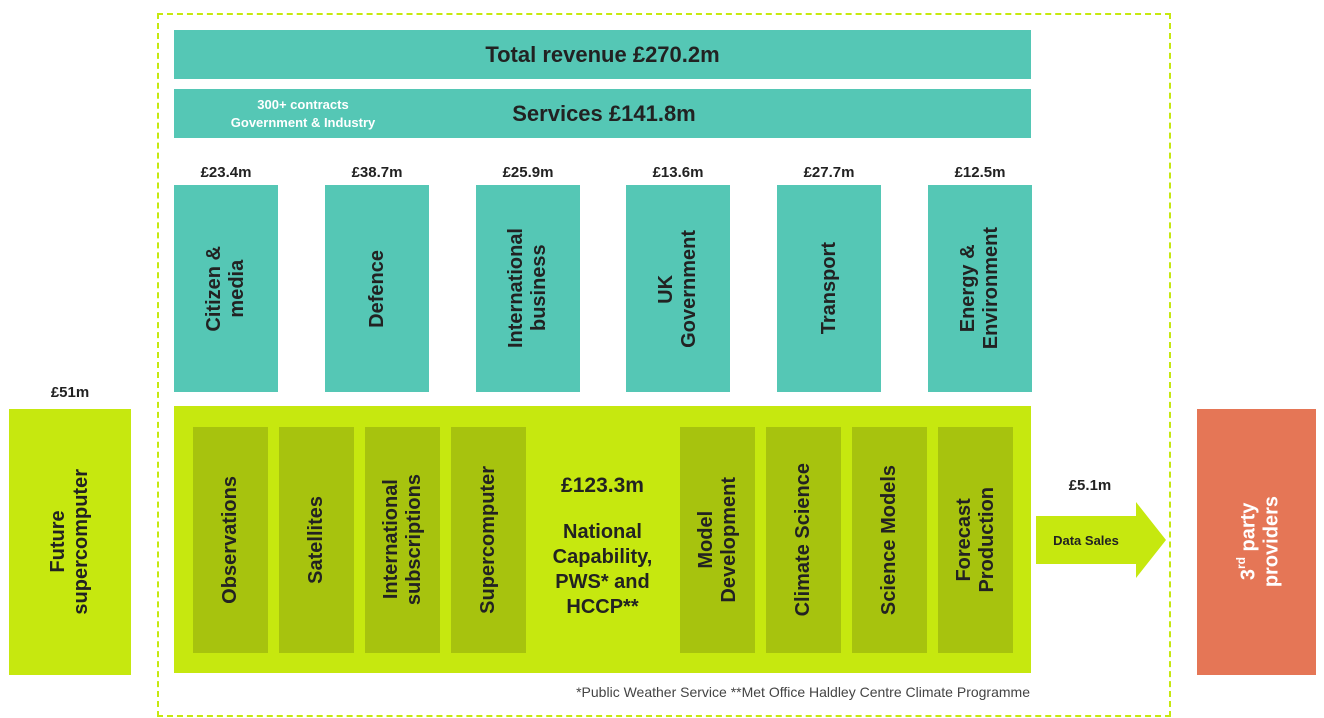 The image size is (1324, 718). I want to click on sector-line: Government, so click(689, 288).